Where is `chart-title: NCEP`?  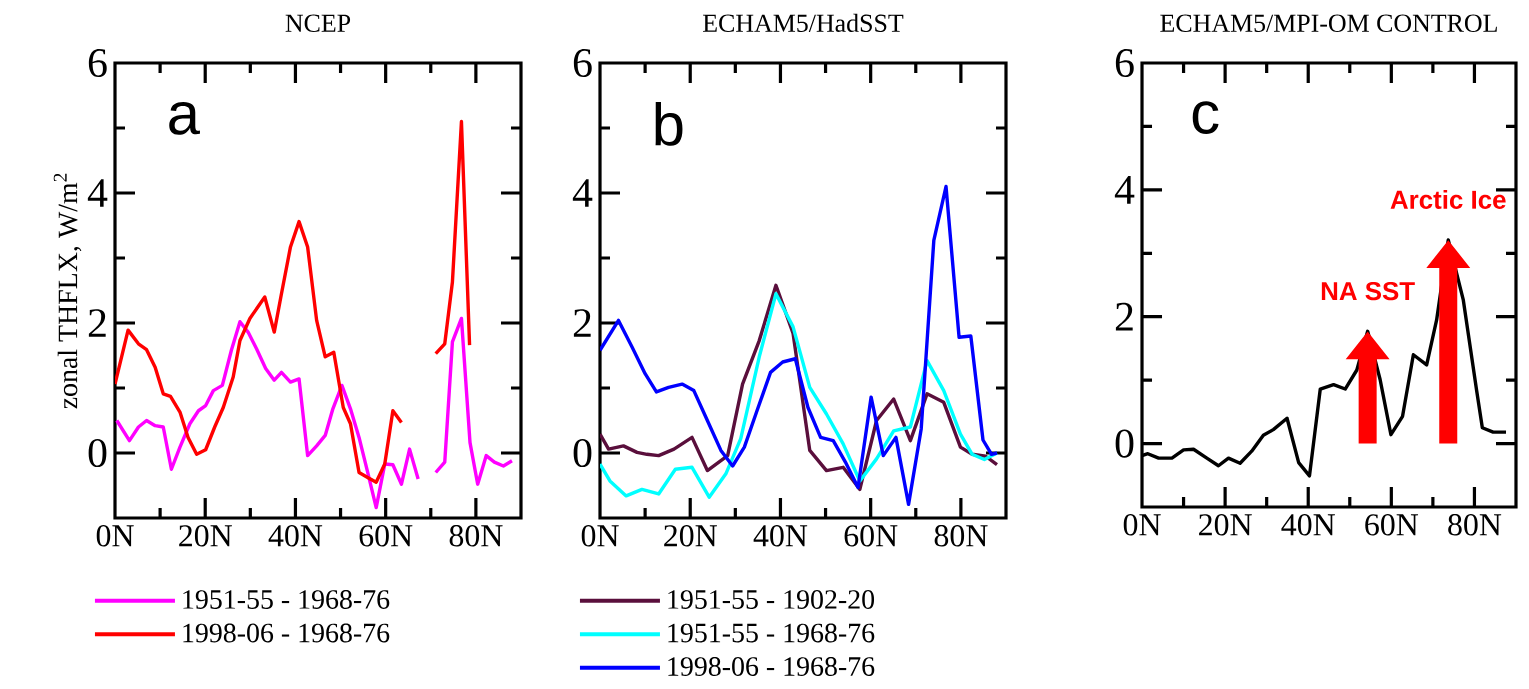
chart-title: NCEP is located at coordinates (318, 23).